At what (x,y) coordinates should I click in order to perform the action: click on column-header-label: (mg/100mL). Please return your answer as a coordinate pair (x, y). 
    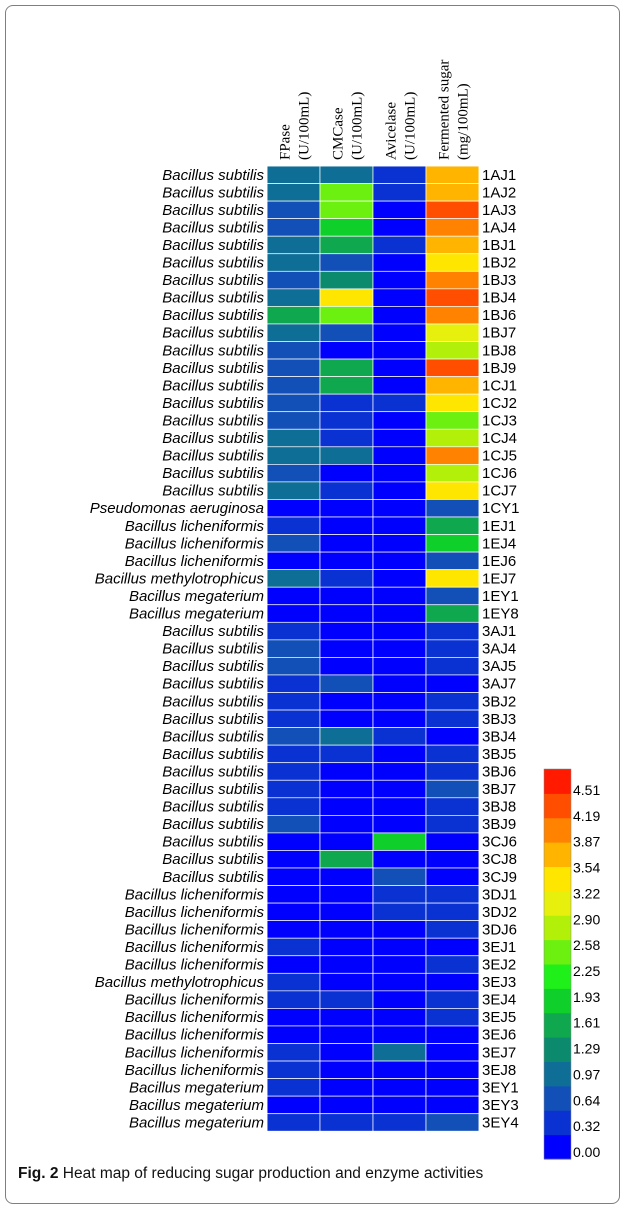
    Looking at the image, I should click on (464, 121).